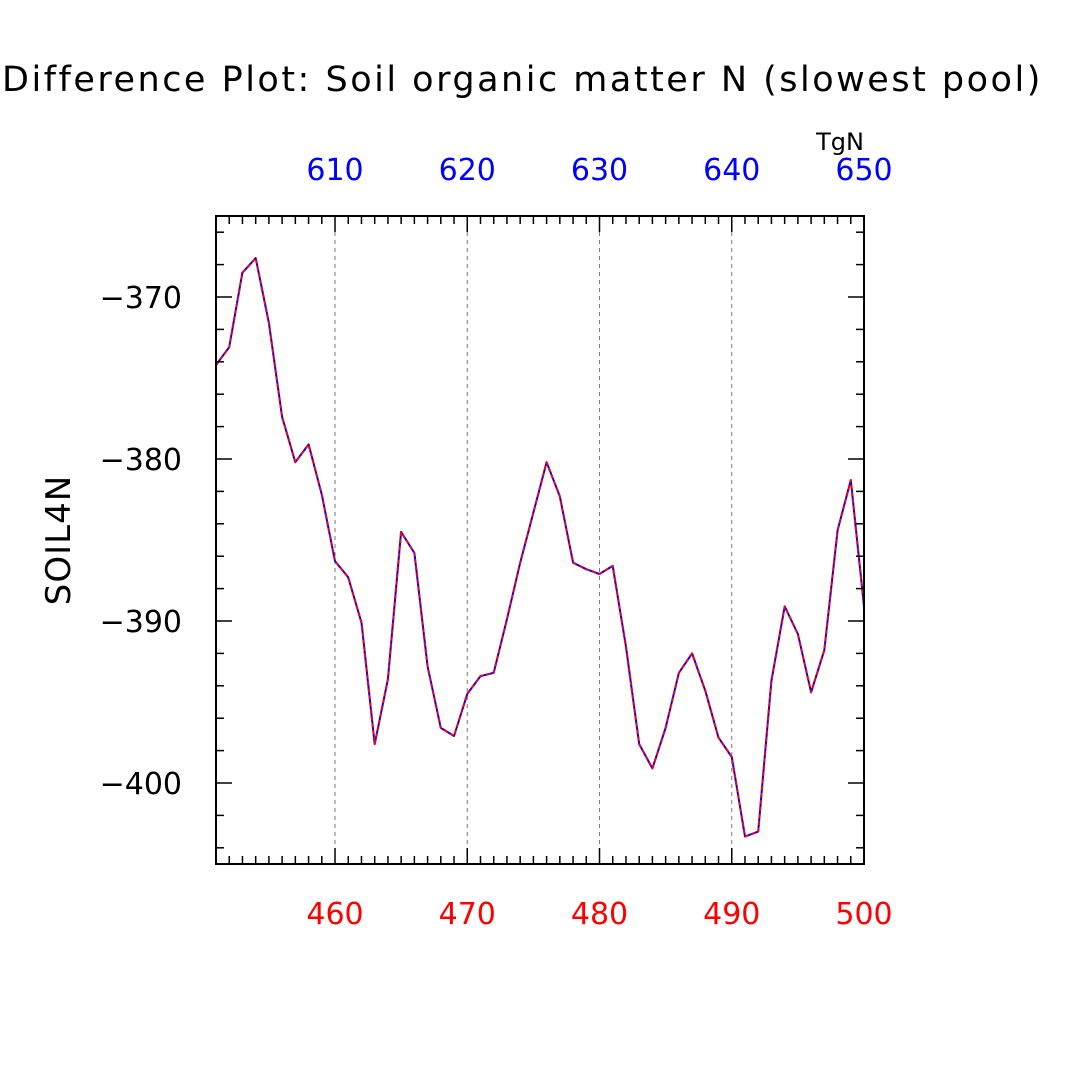  I want to click on x-tick-label: 480, so click(599, 914).